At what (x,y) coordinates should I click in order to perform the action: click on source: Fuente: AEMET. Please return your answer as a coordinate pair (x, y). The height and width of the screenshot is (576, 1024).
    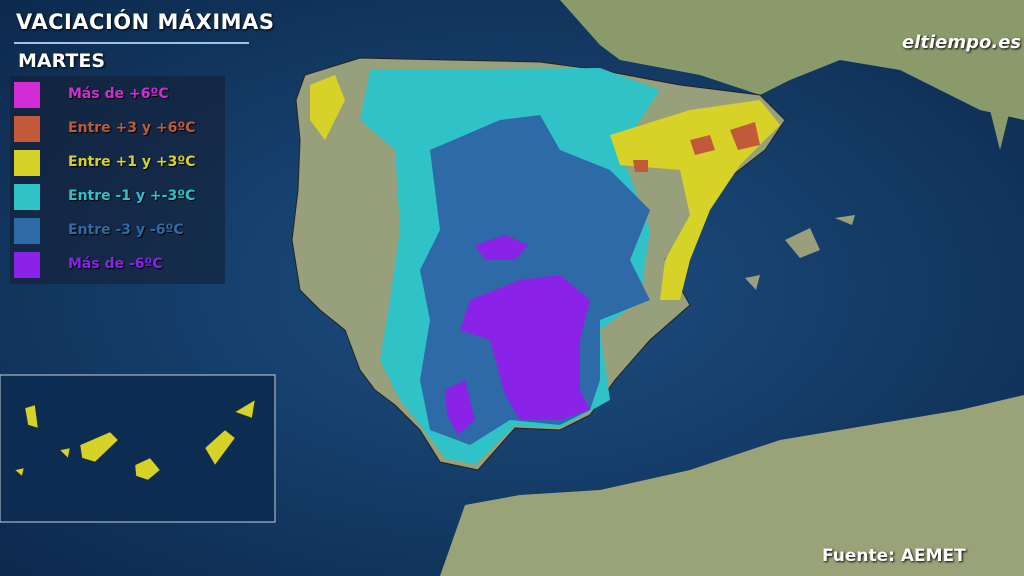
    Looking at the image, I should click on (894, 556).